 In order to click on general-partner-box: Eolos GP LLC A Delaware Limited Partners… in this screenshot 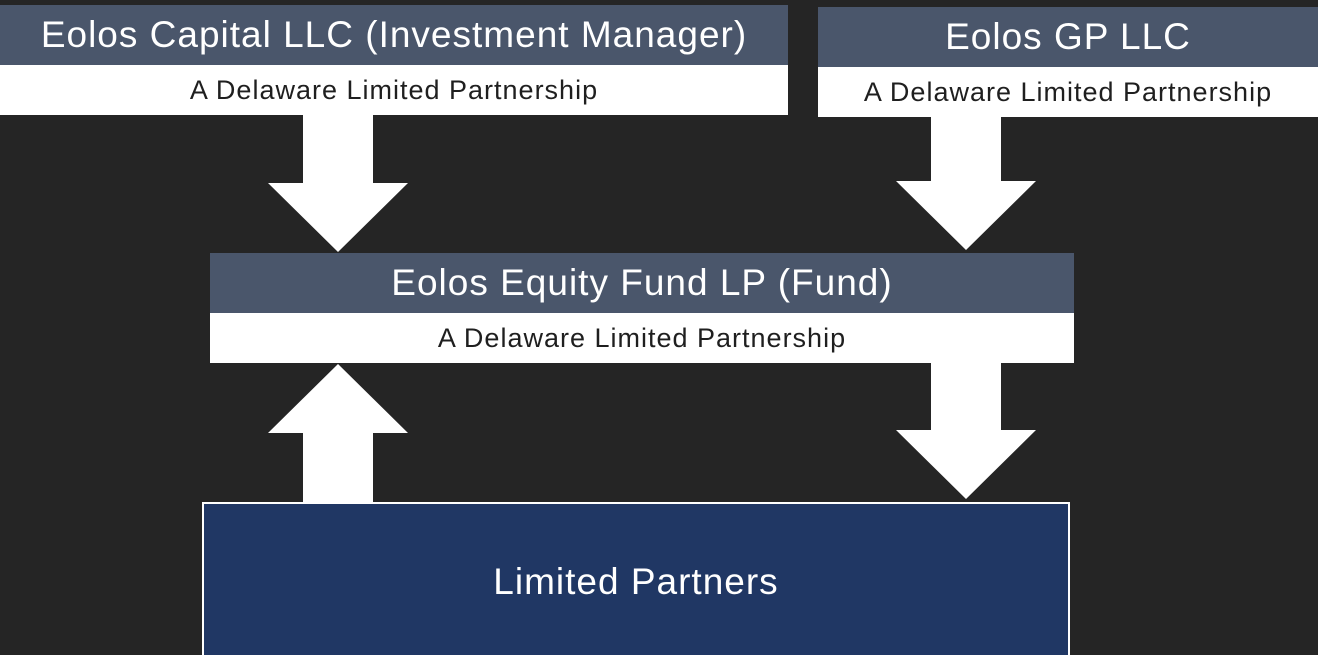, I will do `click(1068, 62)`.